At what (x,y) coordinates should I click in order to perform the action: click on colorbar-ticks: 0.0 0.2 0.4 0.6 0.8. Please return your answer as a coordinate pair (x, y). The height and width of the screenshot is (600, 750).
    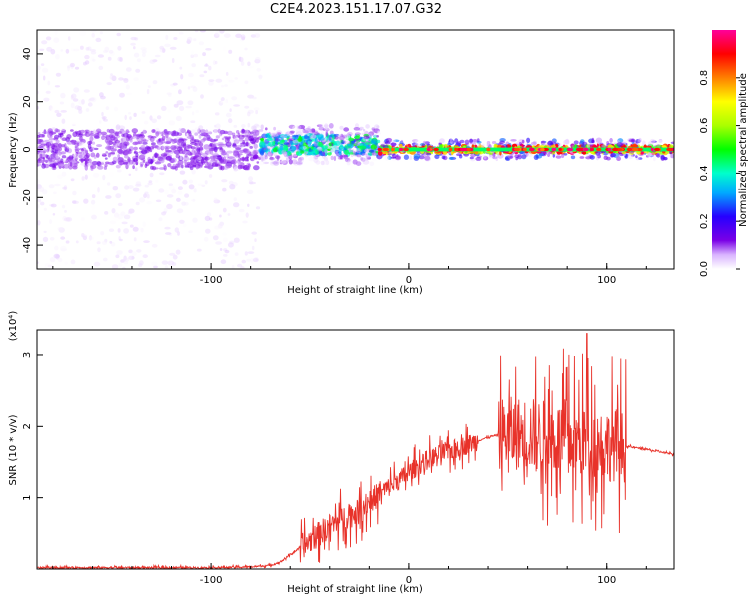
    Looking at the image, I should click on (719, 173).